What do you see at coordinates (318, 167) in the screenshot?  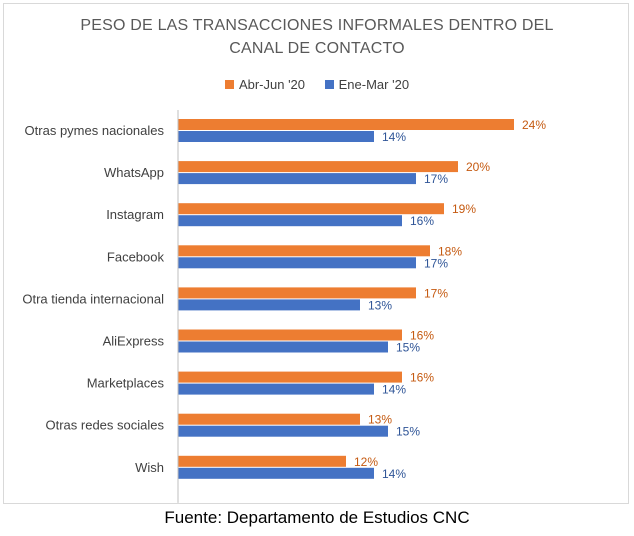 I see `bar-abr-jun-20-whatsapp` at bounding box center [318, 167].